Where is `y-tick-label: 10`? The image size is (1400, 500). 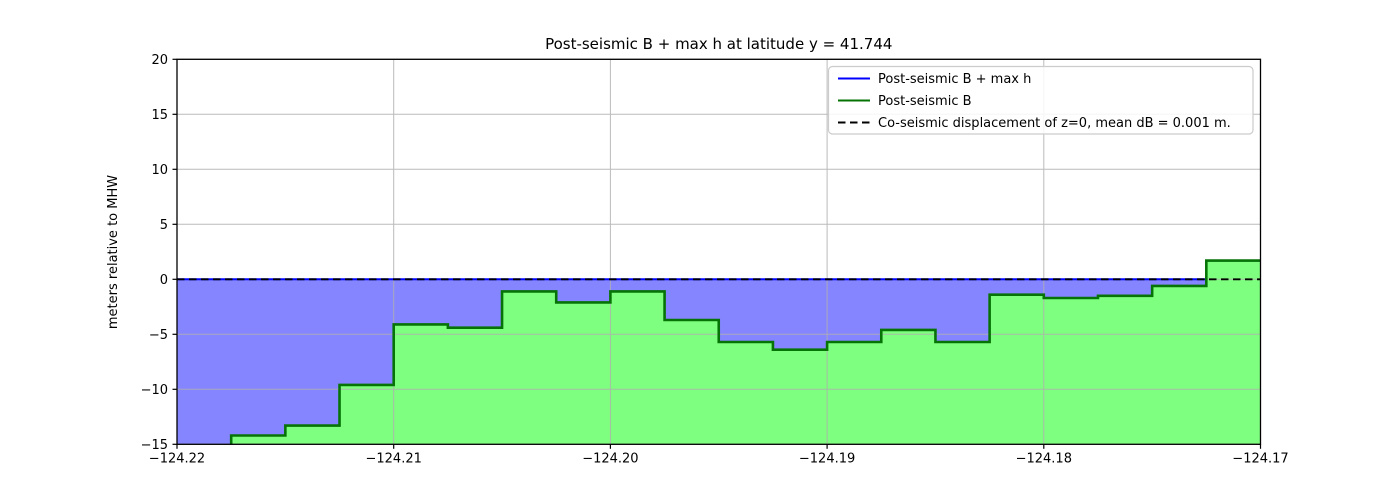
y-tick-label: 10 is located at coordinates (159, 170).